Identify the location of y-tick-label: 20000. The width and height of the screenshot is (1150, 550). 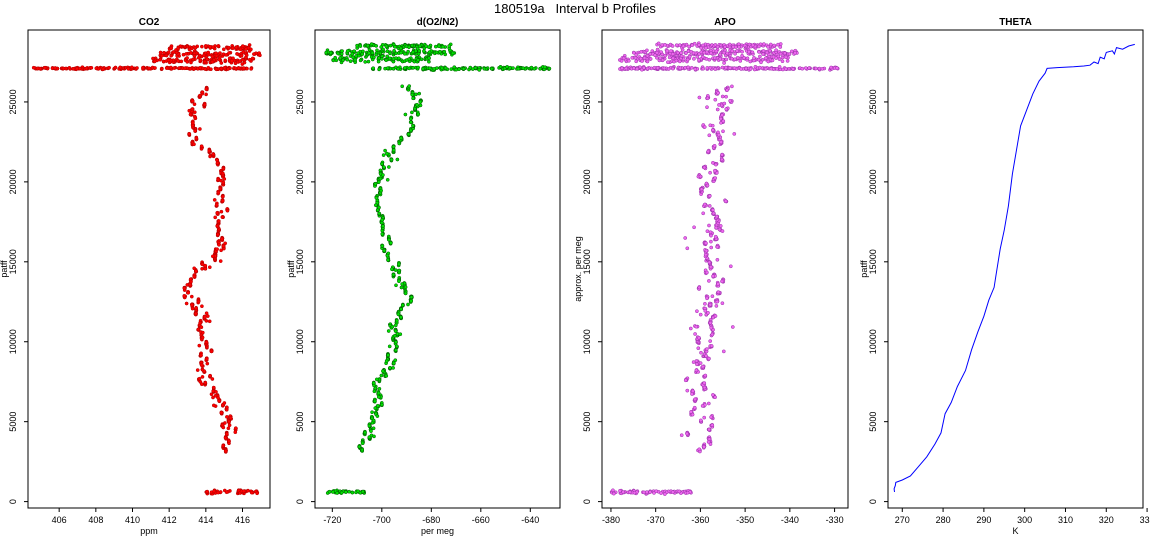
(300, 181).